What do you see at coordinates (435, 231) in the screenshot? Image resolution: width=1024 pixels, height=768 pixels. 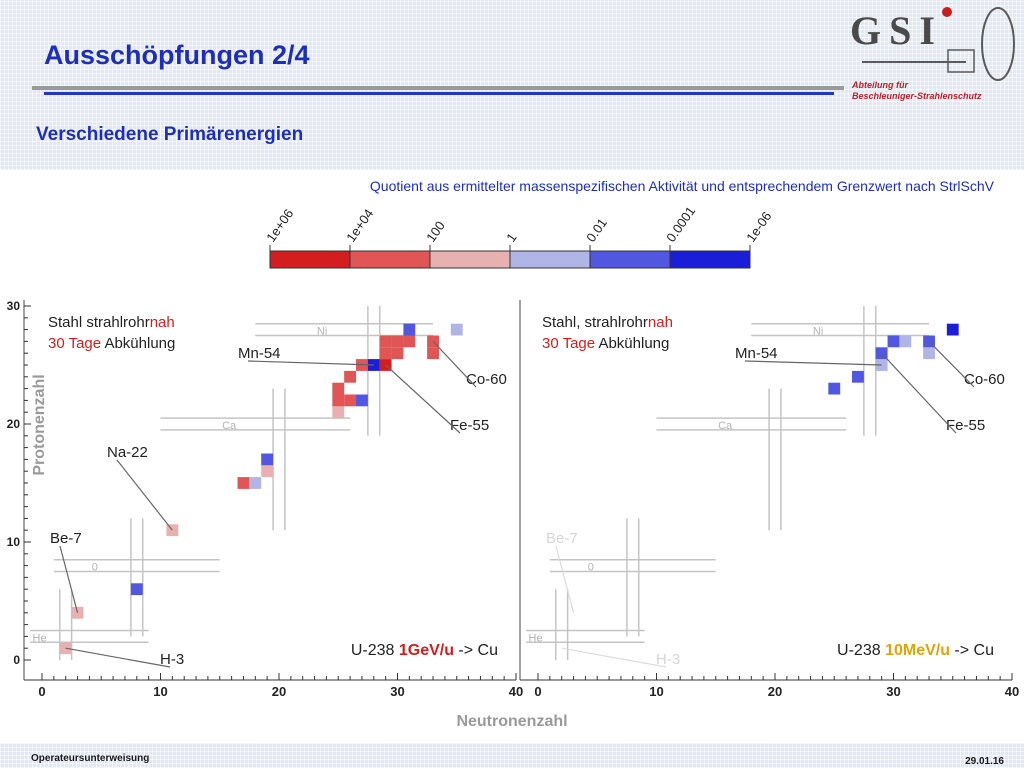 I see `colorbar-tick-label: 100` at bounding box center [435, 231].